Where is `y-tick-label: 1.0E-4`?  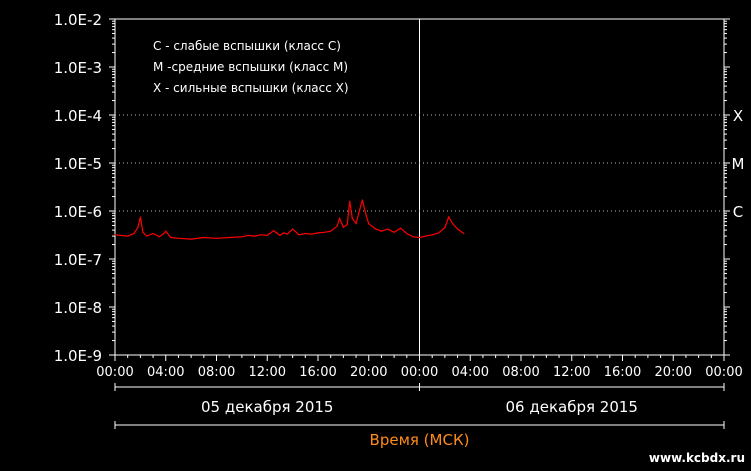
y-tick-label: 1.0E-4 is located at coordinates (78, 116).